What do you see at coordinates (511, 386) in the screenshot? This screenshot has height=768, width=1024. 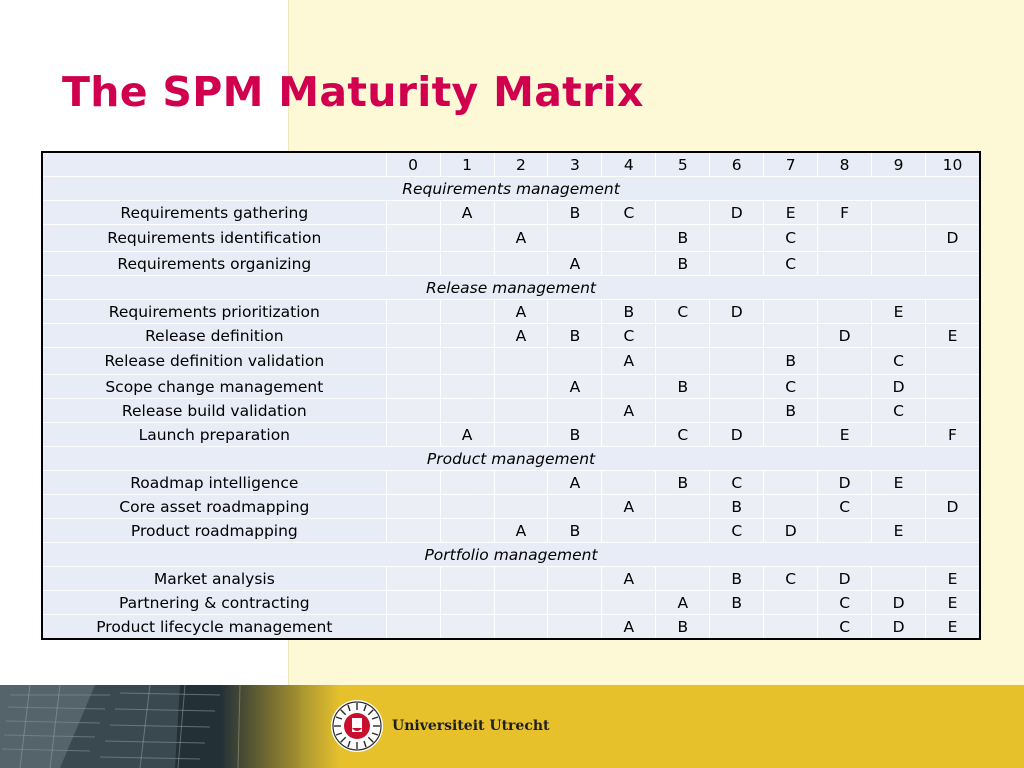 I see `matrix-row: Scope change management A B C D` at bounding box center [511, 386].